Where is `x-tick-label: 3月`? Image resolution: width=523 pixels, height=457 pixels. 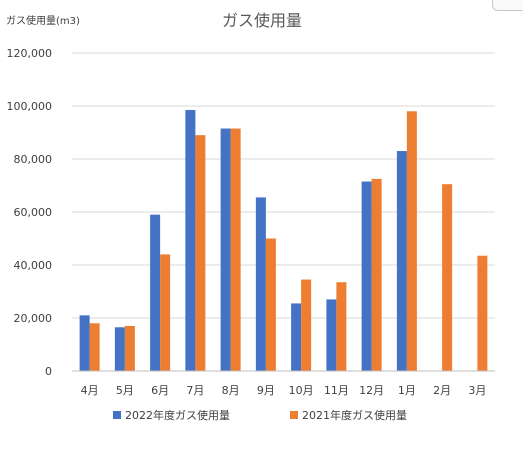
x-tick-label: 3月 is located at coordinates (477, 390).